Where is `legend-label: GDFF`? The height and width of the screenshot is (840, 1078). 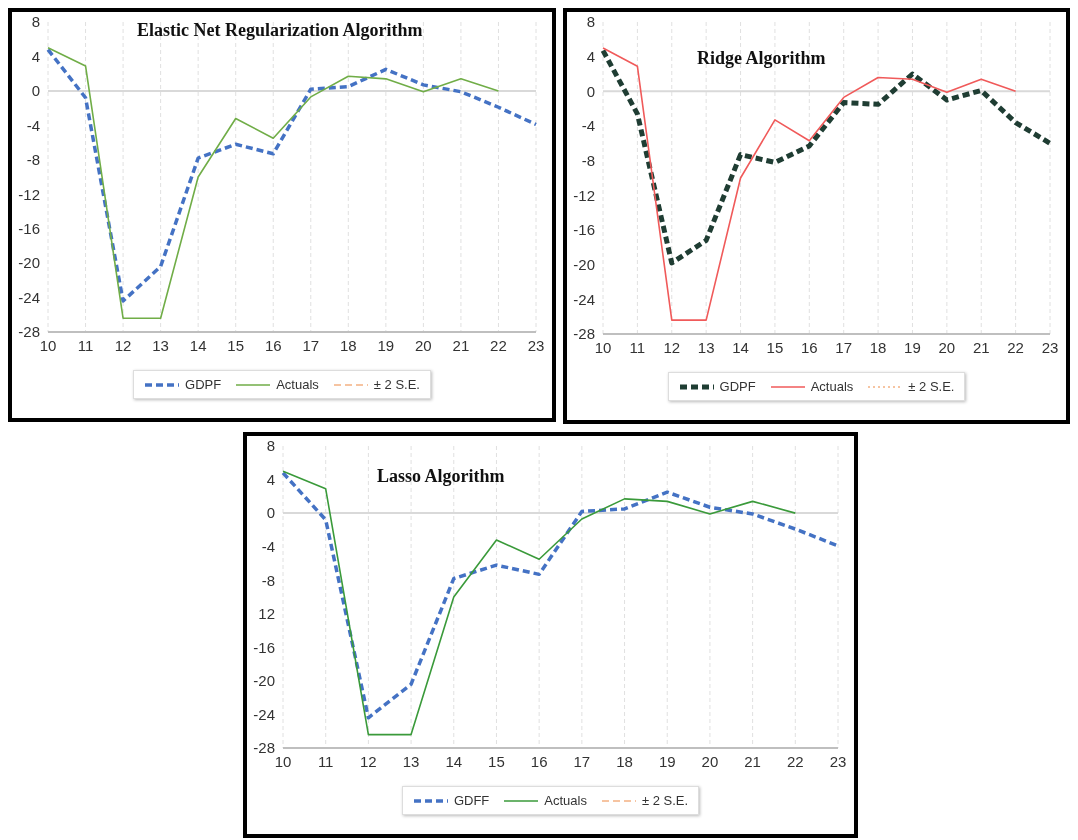
legend-label: GDFF is located at coordinates (471, 800).